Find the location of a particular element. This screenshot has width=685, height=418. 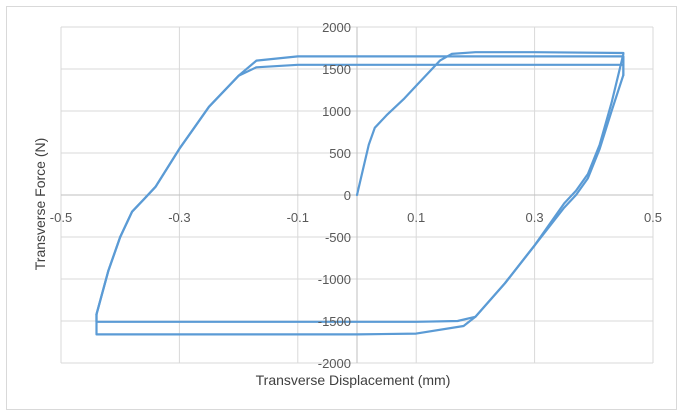

y-tick-label: 1500 is located at coordinates (336, 69).